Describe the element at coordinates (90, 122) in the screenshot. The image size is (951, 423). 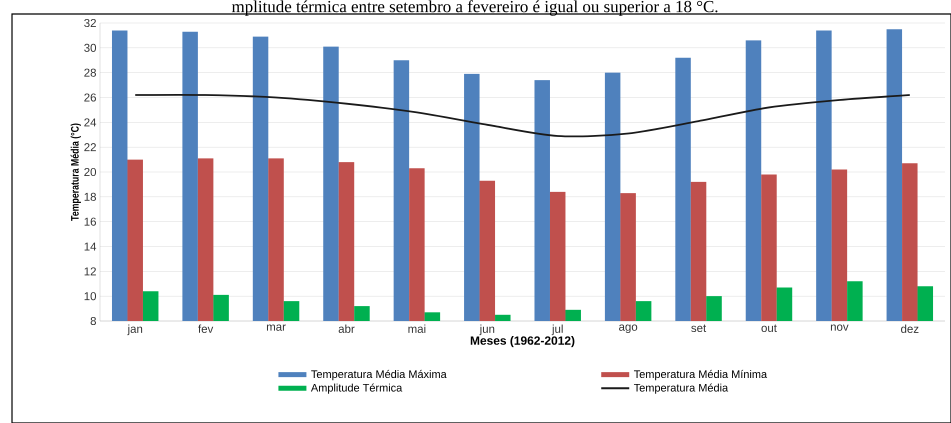
I see `y-tick-label: 24` at that location.